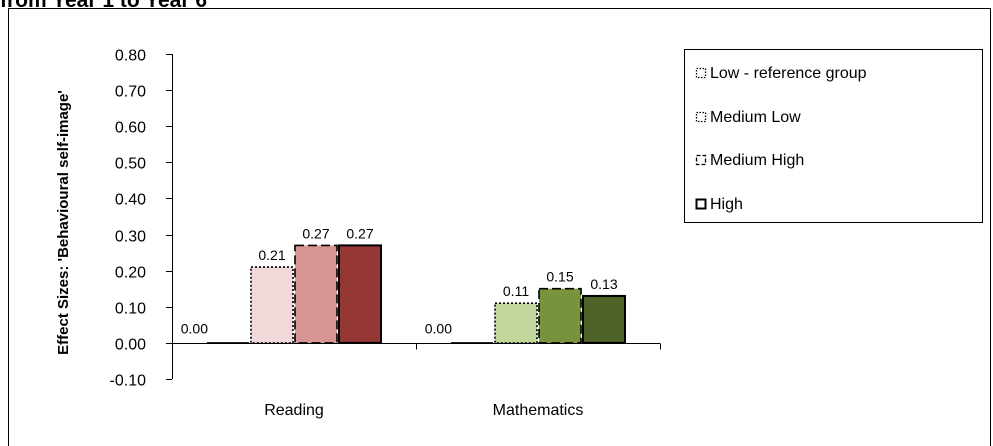 This screenshot has width=993, height=446. Describe the element at coordinates (757, 160) in the screenshot. I see `legend-label: Medium High` at that location.